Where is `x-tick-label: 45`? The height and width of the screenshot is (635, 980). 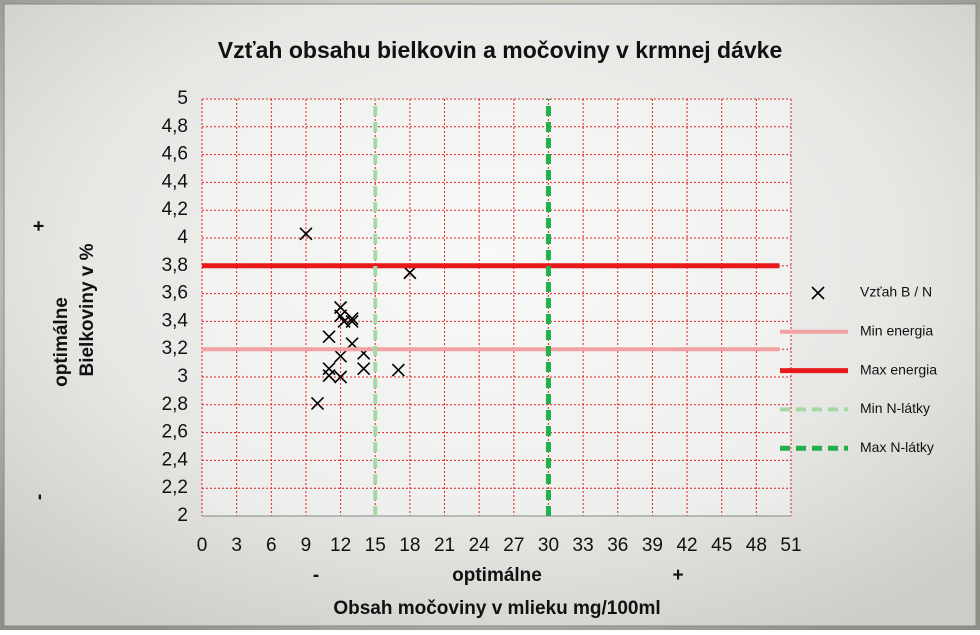
x-tick-label: 45 is located at coordinates (721, 545).